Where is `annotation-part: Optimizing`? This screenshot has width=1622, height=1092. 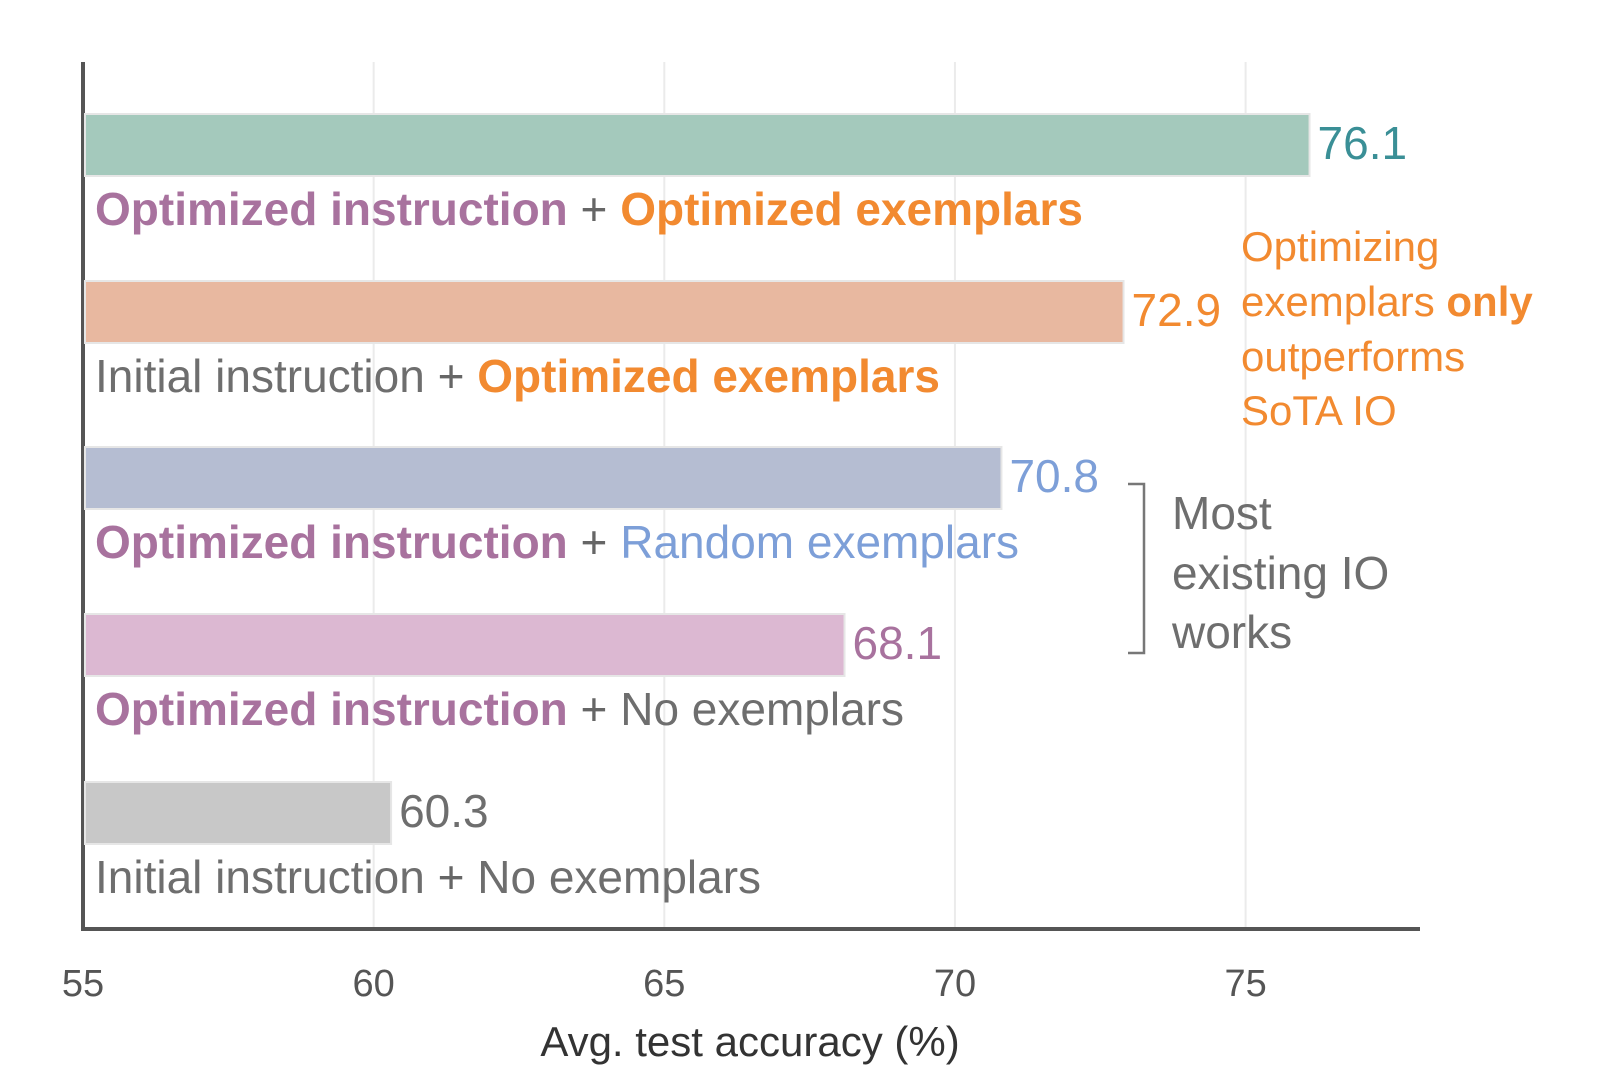 annotation-part: Optimizing is located at coordinates (1340, 246).